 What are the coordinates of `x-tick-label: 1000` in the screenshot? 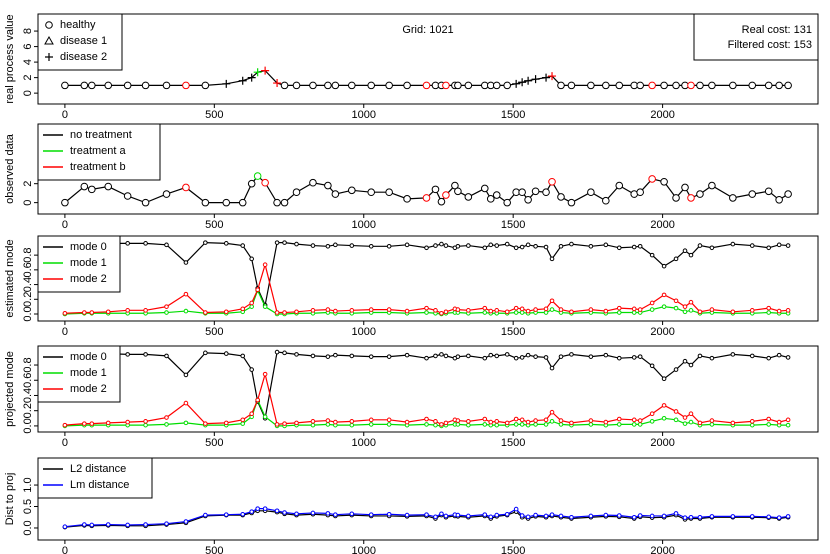 It's located at (364, 225).